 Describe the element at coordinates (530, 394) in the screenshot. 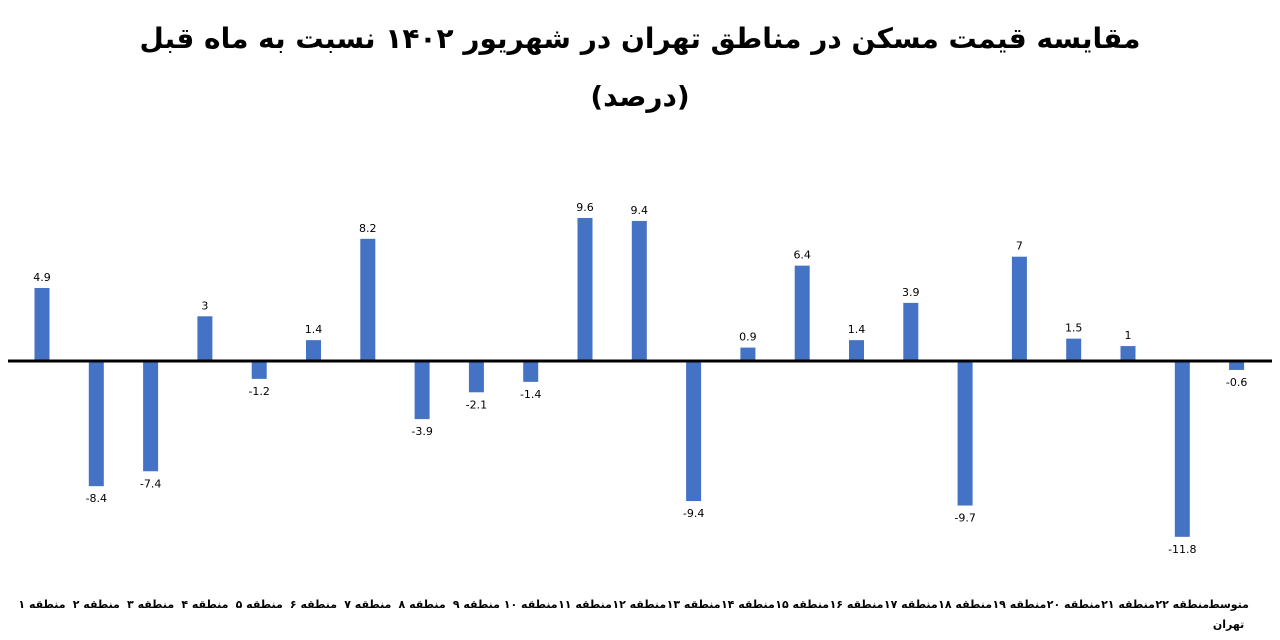

I see `value-label-10: -1.4` at that location.